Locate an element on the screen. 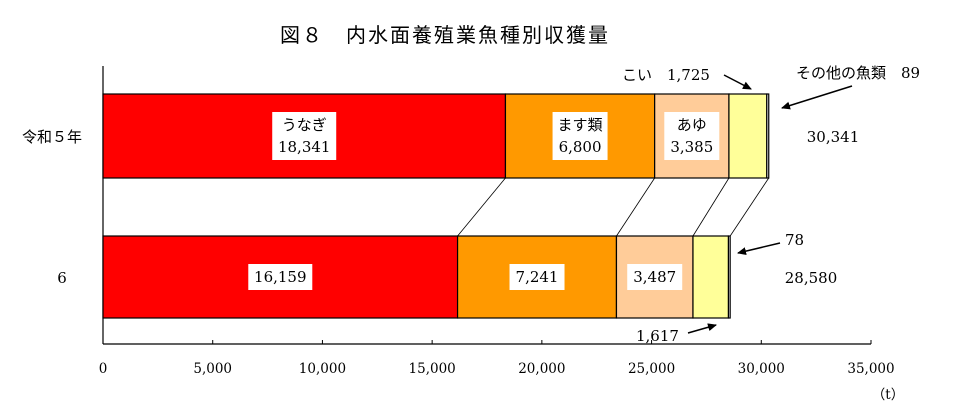  data-label-r5-0-text: うなぎ is located at coordinates (304, 125).